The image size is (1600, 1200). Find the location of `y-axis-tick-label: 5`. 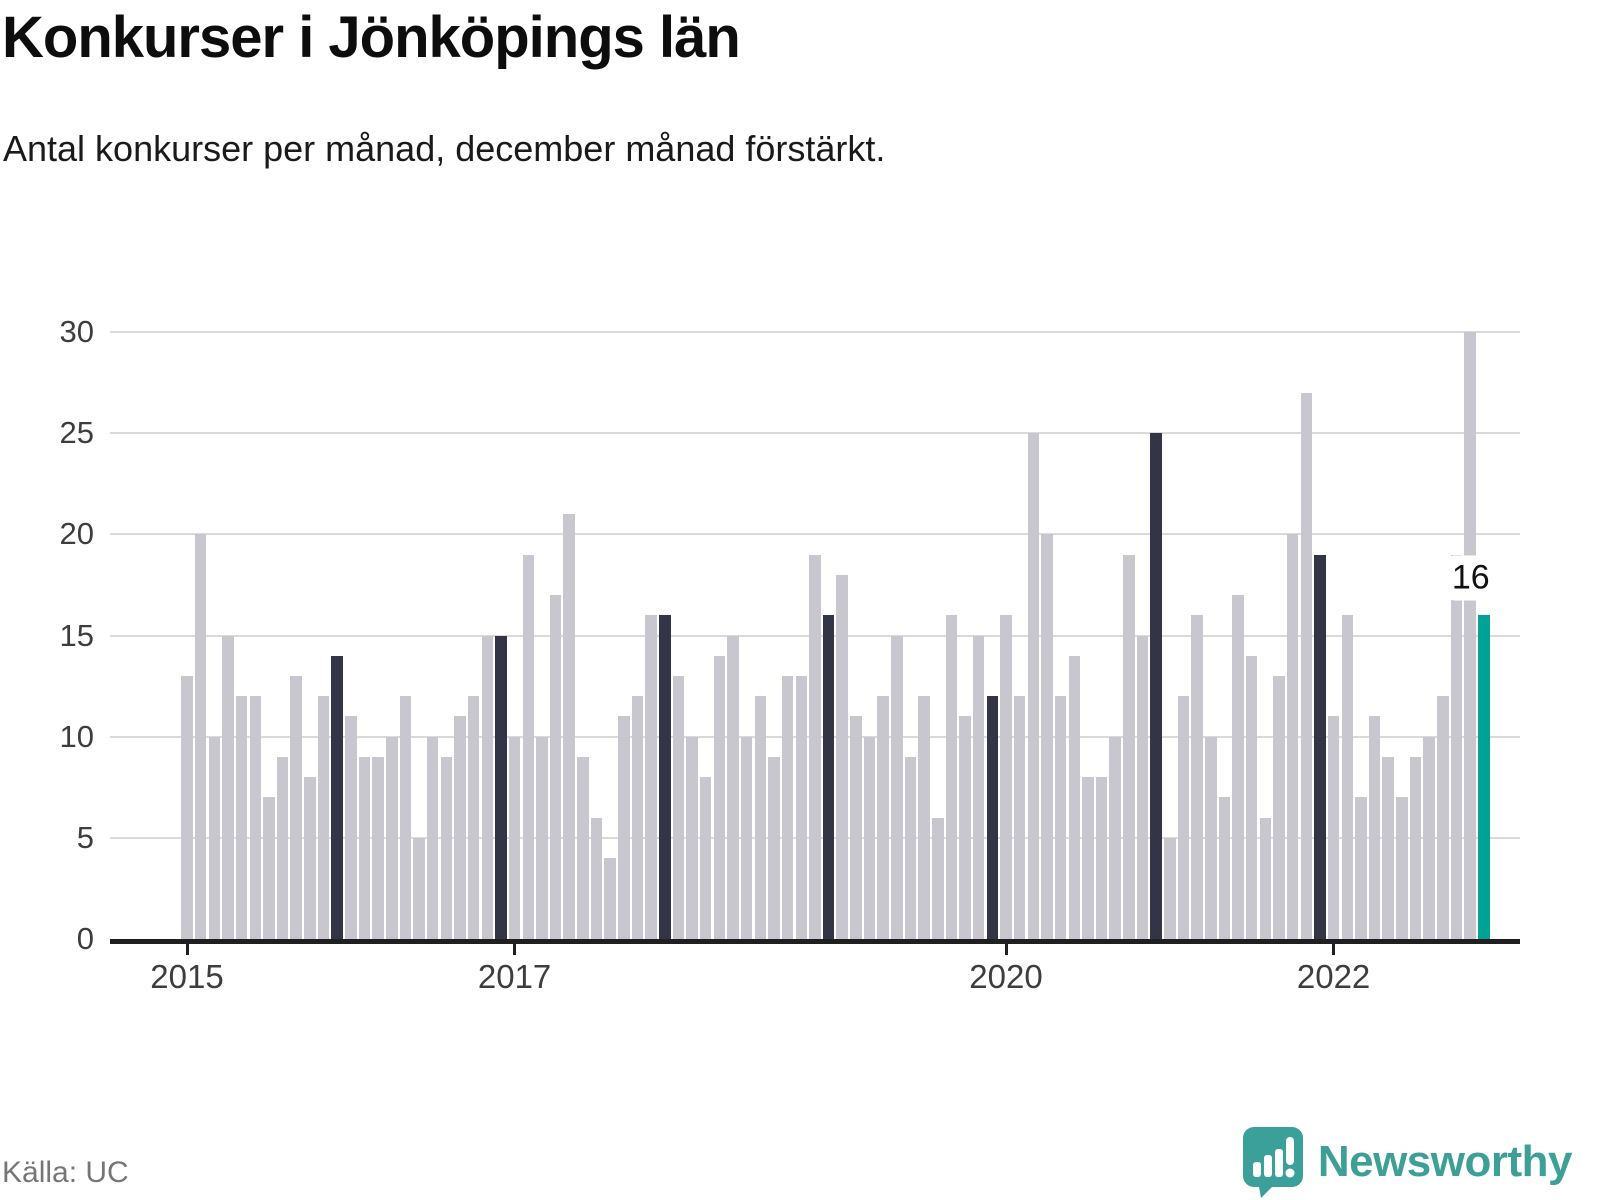

y-axis-tick-label: 5 is located at coordinates (85, 837).